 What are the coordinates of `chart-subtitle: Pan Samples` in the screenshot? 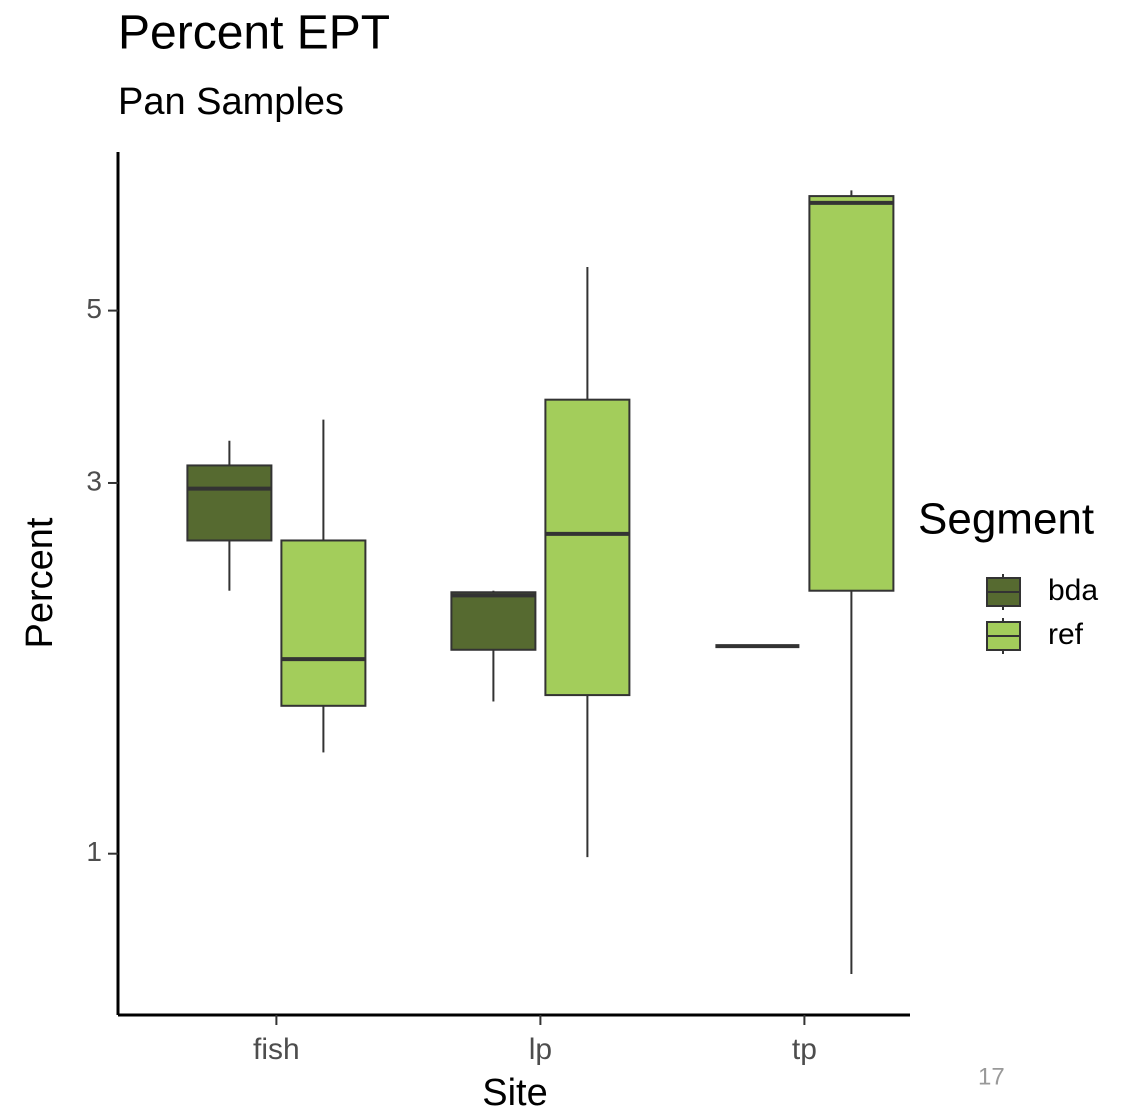 It's located at (231, 102).